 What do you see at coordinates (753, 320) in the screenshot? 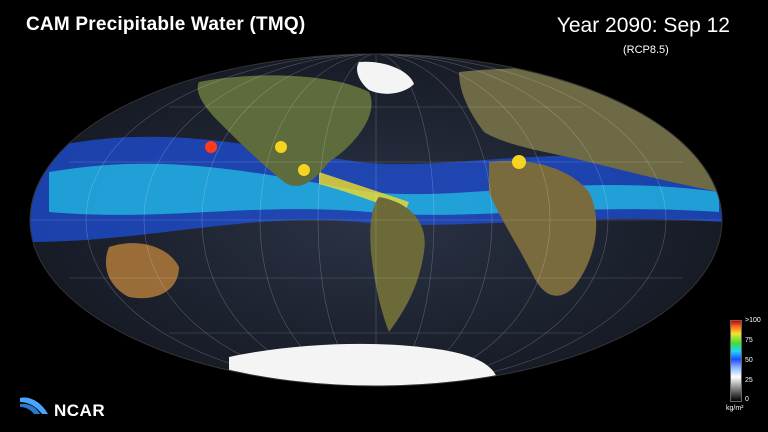
I see `colorbar-tick-100: >100` at bounding box center [753, 320].